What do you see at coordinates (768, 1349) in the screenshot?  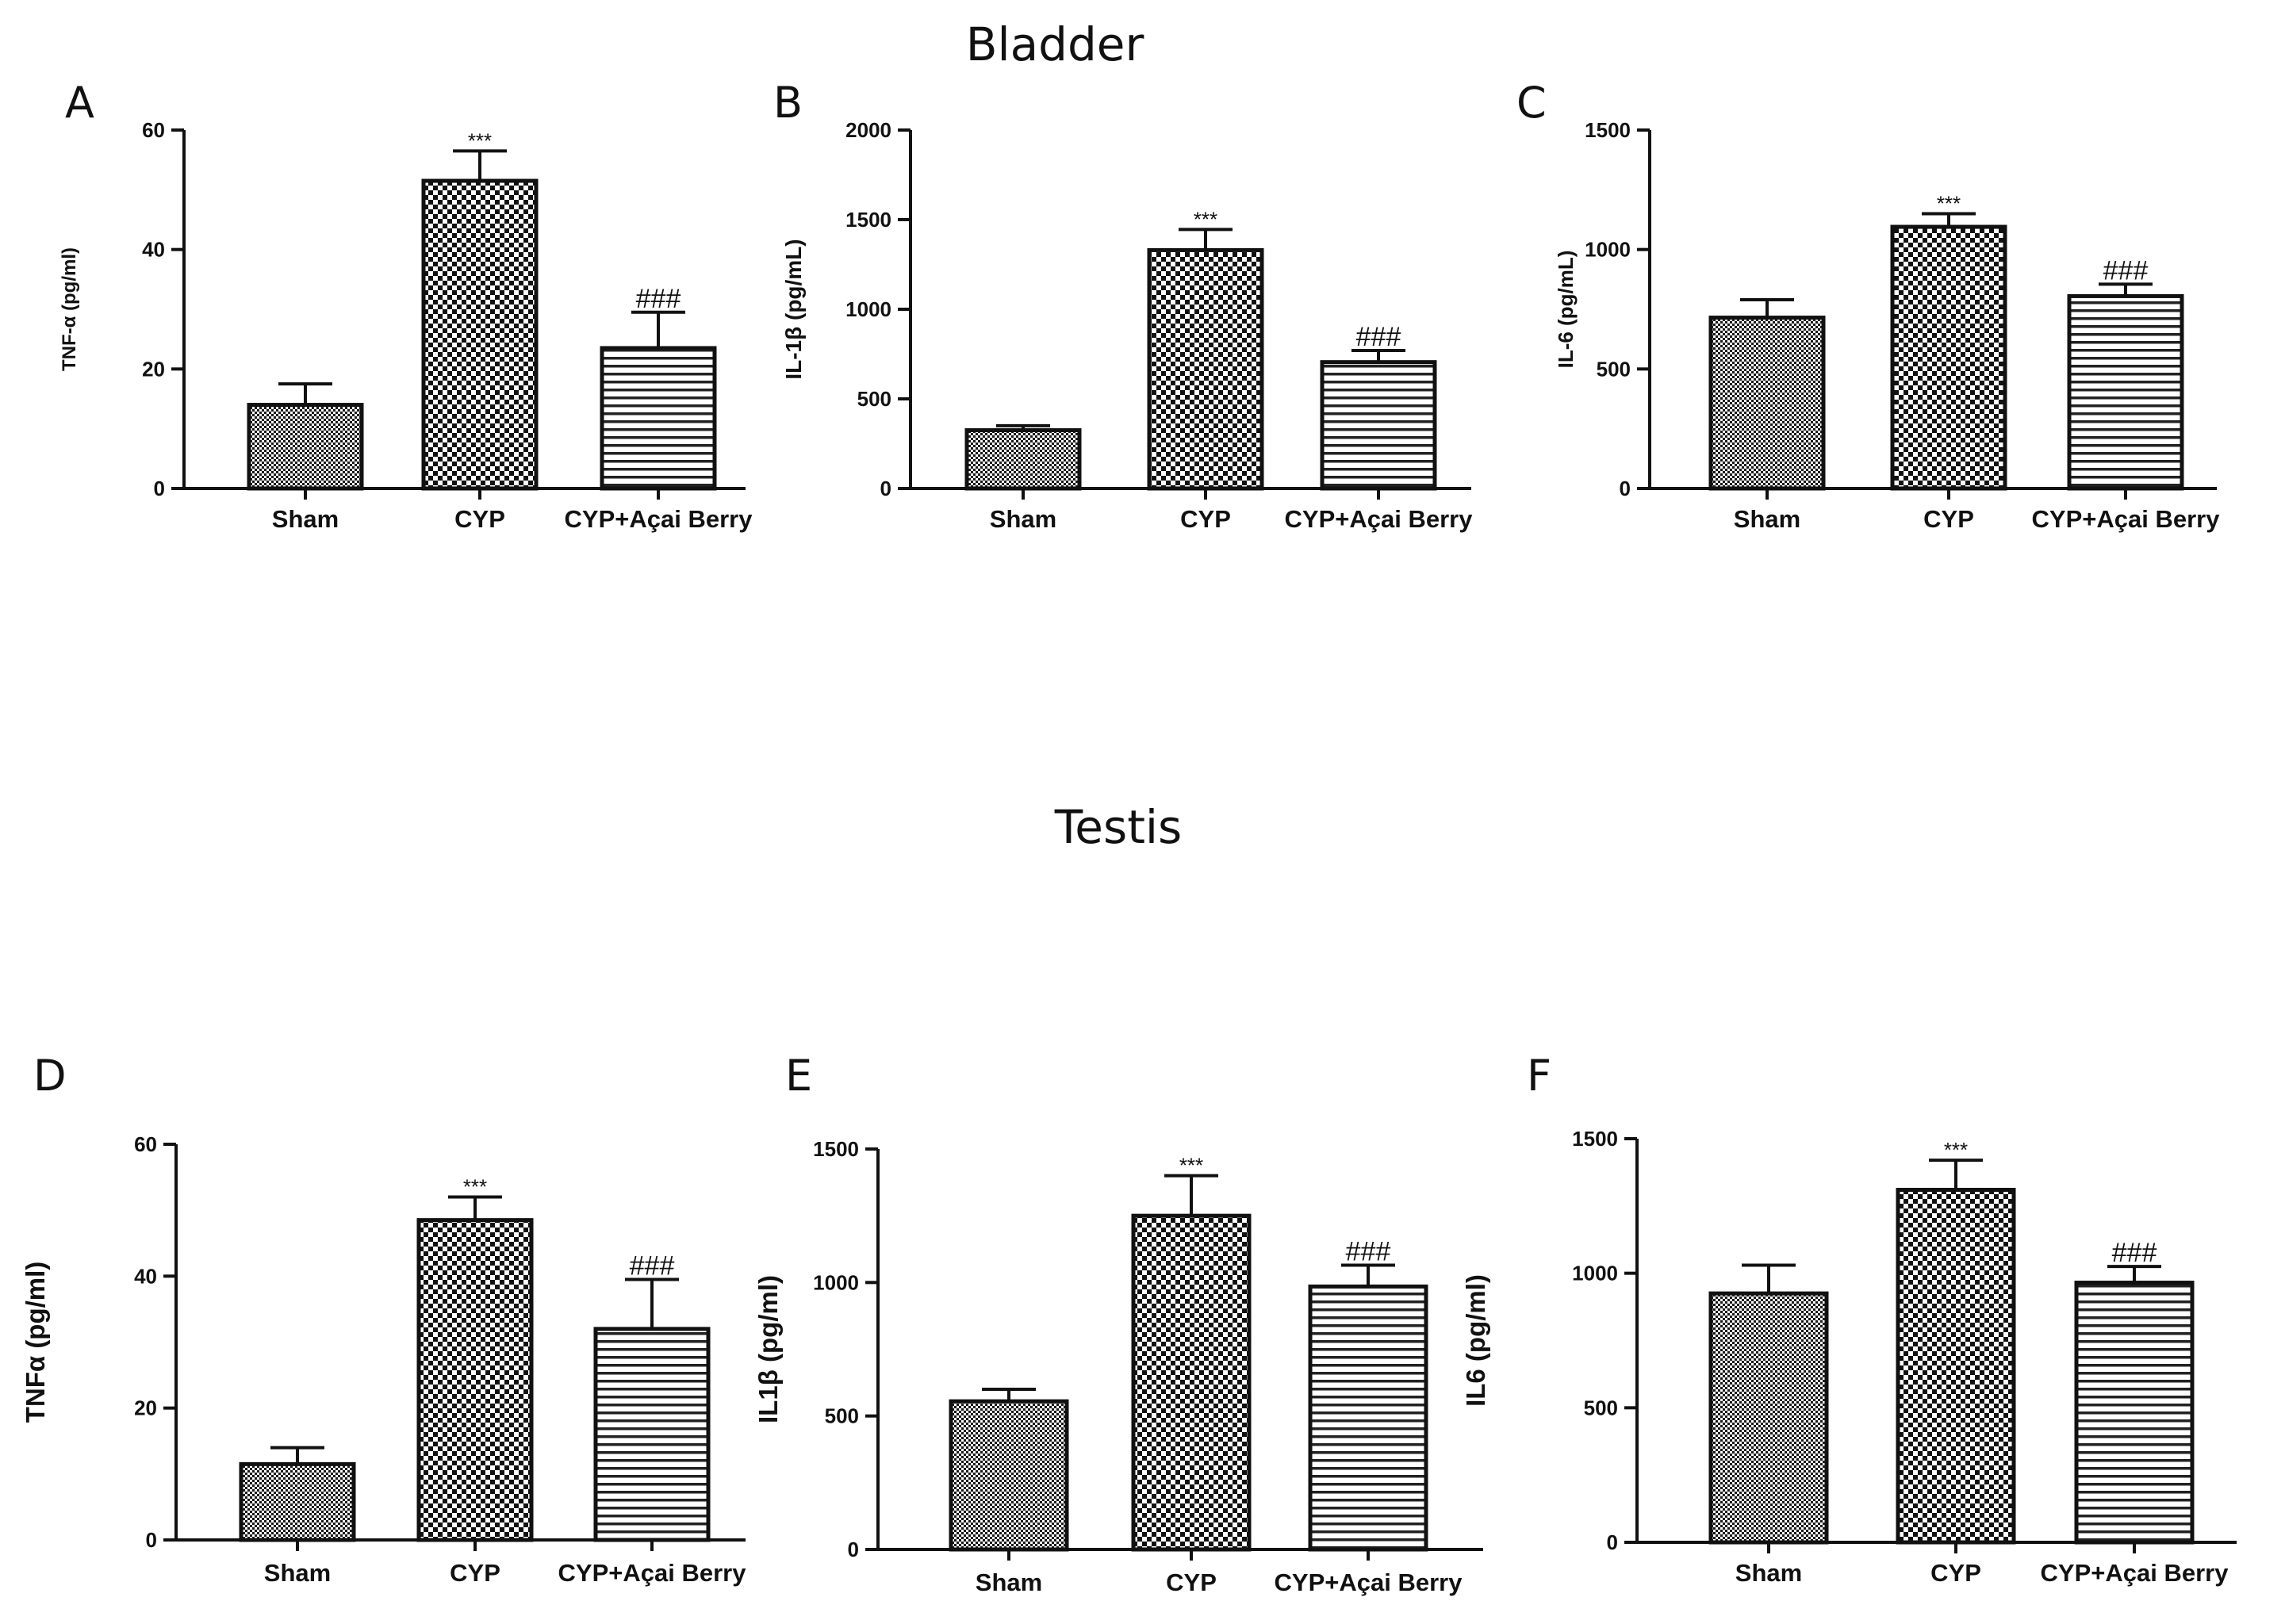 I see `y-axis-label-e: IL1β (pg/ml)` at bounding box center [768, 1349].